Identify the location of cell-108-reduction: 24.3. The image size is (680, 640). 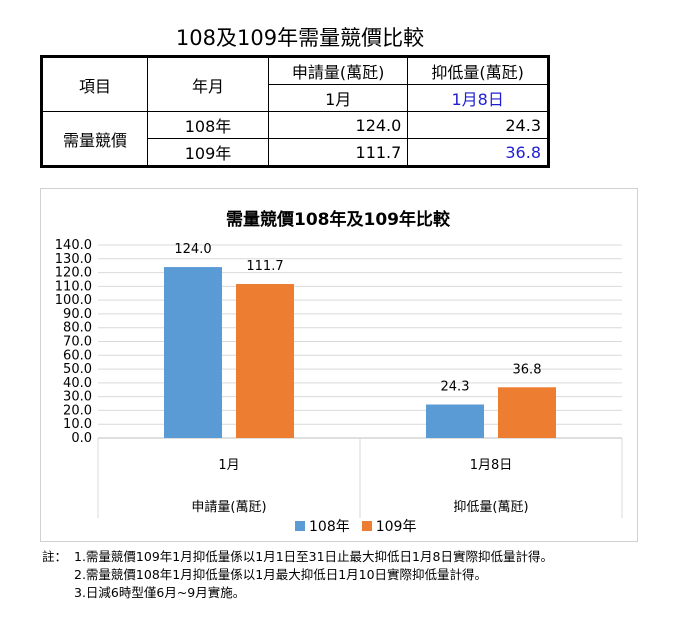
(478, 125).